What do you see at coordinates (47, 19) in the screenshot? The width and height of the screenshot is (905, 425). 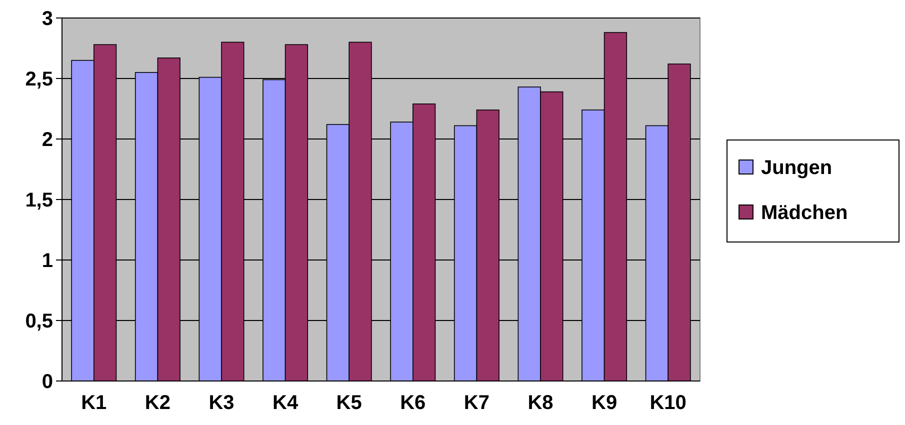 I see `y-tick-label: 3` at bounding box center [47, 19].